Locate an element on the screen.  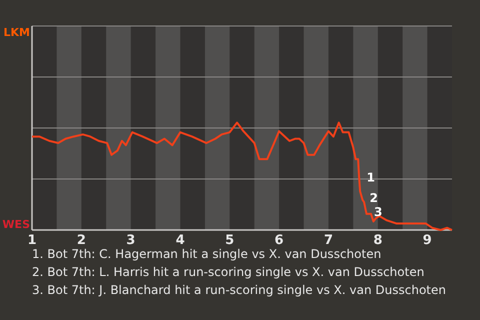
x-tick-label: 4 is located at coordinates (180, 240).